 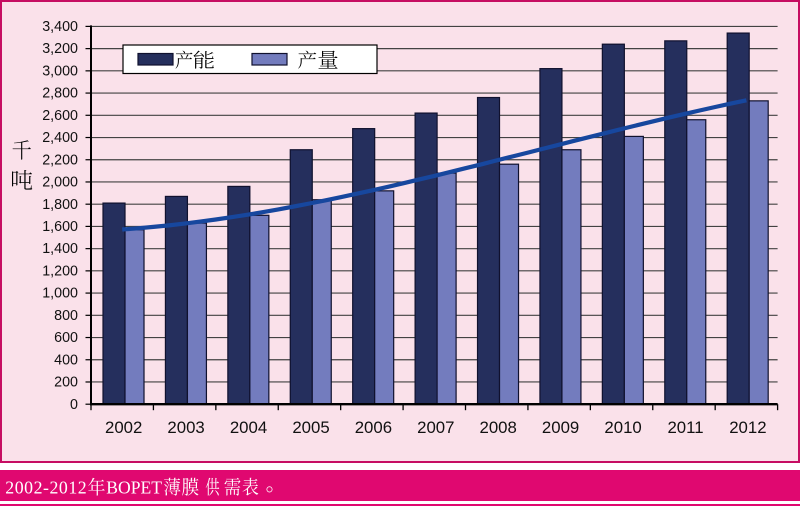 What do you see at coordinates (60, 294) in the screenshot?
I see `svg-text: 1,000` at bounding box center [60, 294].